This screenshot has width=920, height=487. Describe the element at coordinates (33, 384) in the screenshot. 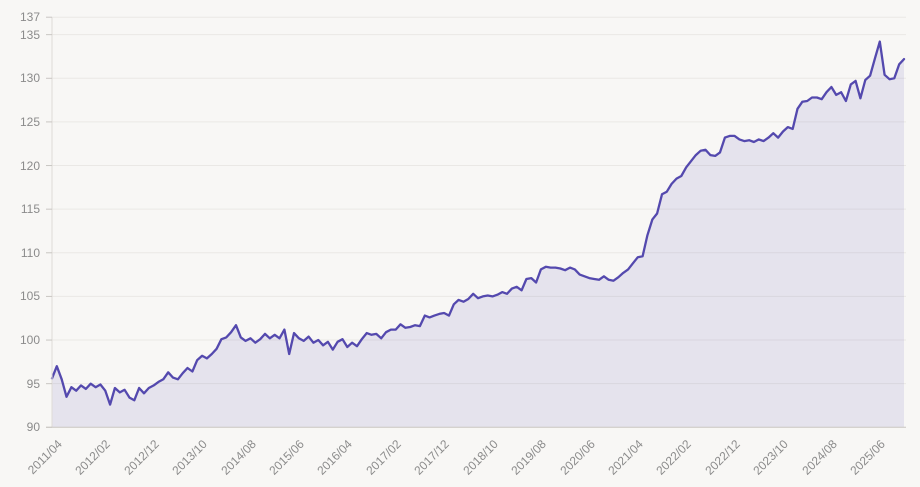

I see `y-axis-tick-label: 95` at that location.